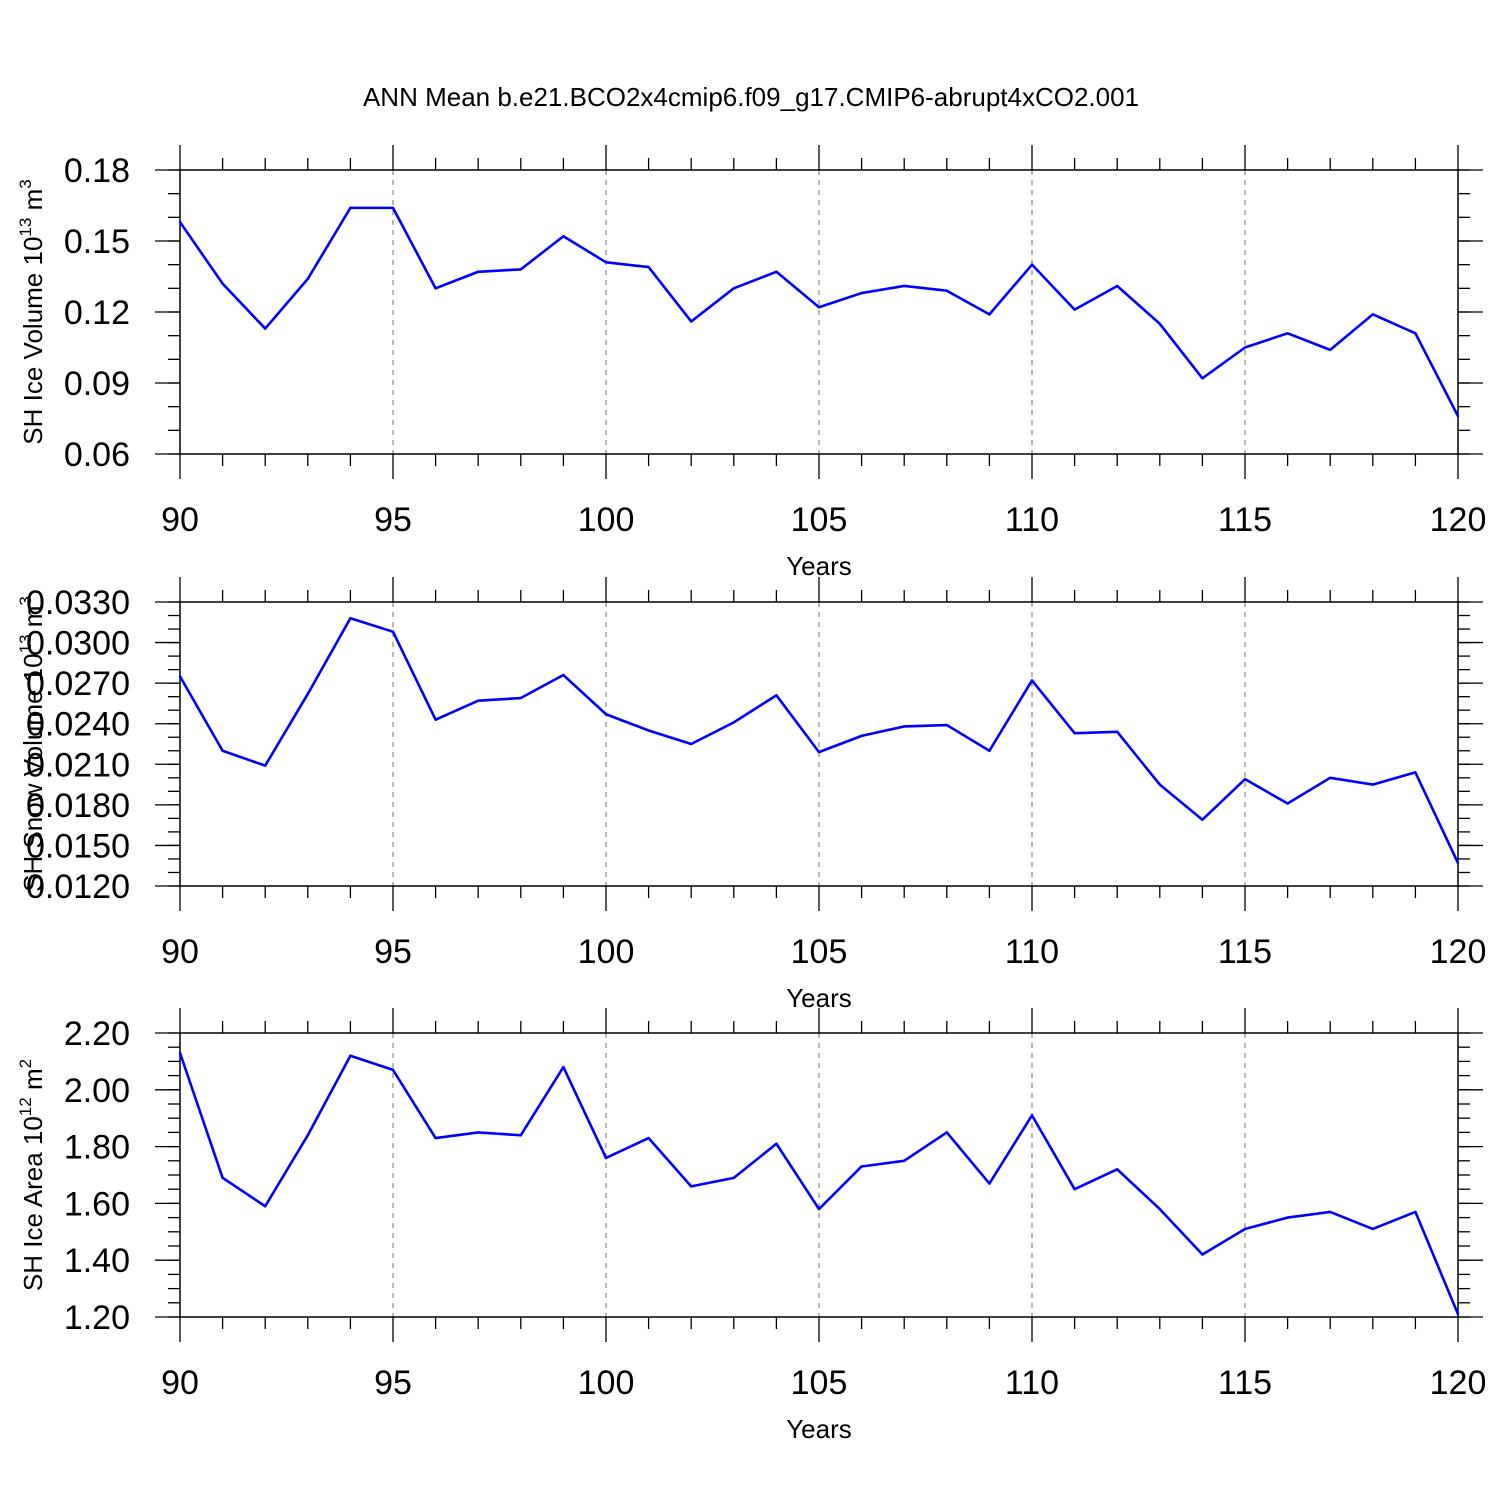 The height and width of the screenshot is (1500, 1500). What do you see at coordinates (97, 1261) in the screenshot?
I see `y-tick-label: 1.40` at bounding box center [97, 1261].